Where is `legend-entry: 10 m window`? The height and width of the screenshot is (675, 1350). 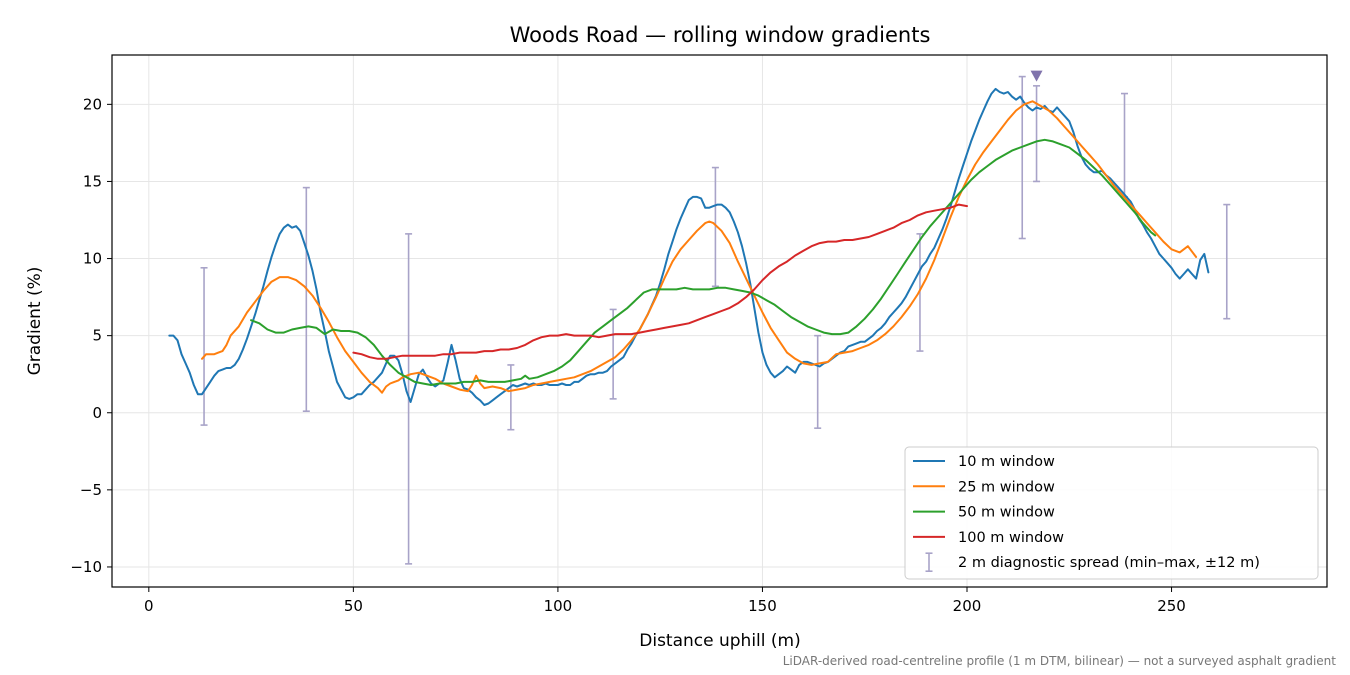 legend-entry: 10 m window is located at coordinates (1006, 462).